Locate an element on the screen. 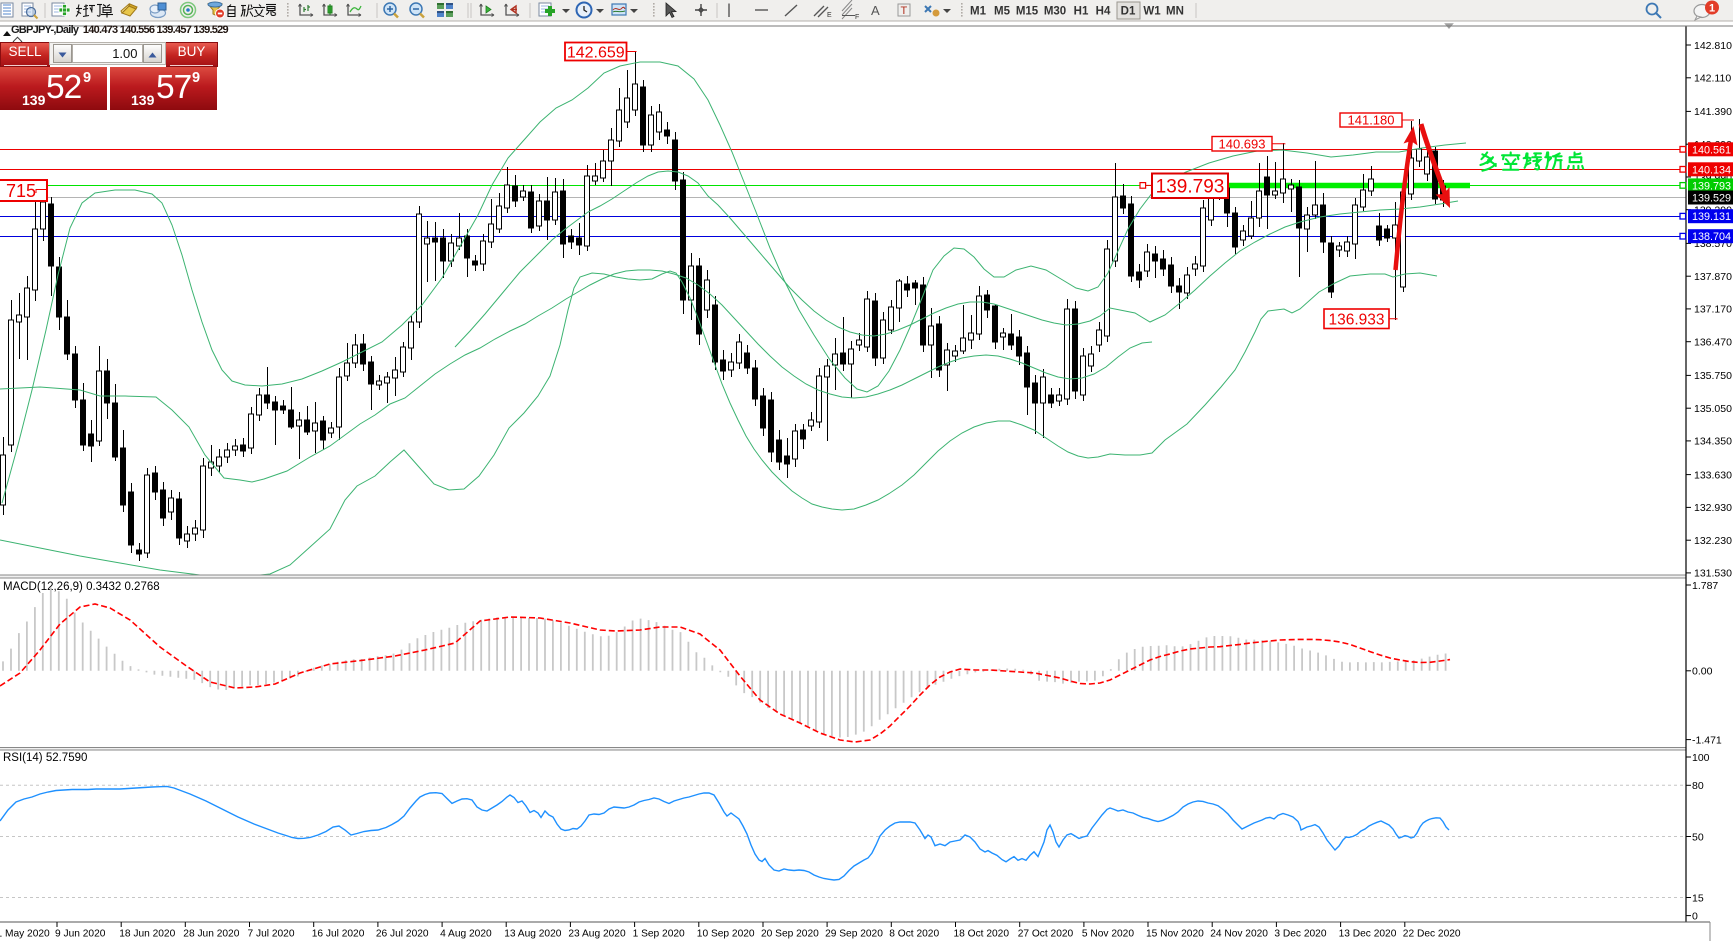 This screenshot has height=941, width=1733. svg-text: 136.470 is located at coordinates (1713, 343).